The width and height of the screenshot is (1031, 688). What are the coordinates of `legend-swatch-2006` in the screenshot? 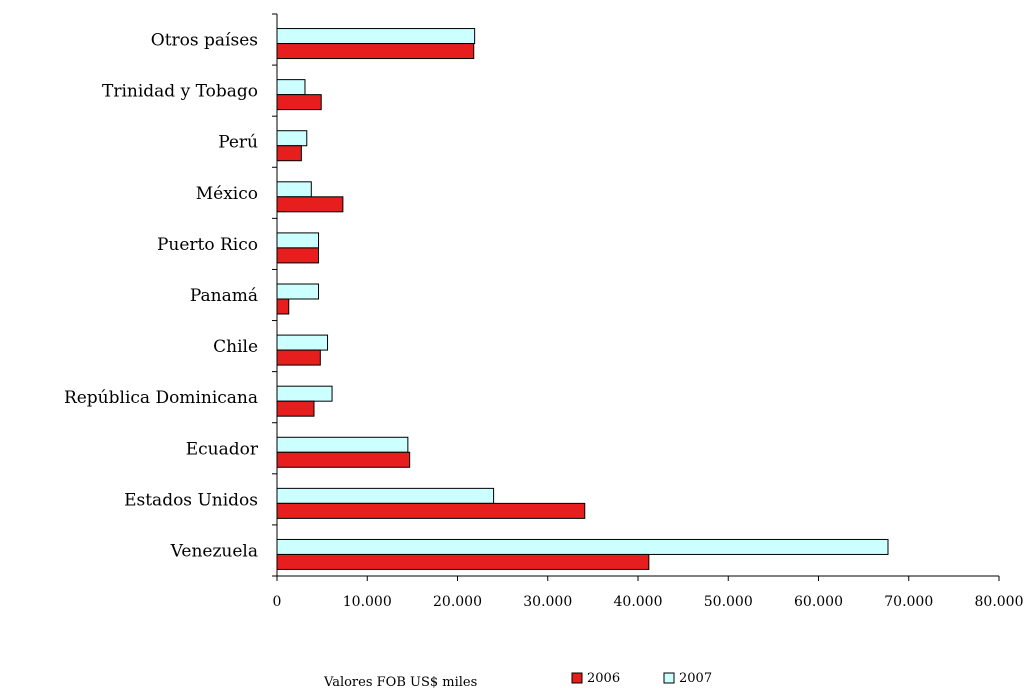 It's located at (577, 678).